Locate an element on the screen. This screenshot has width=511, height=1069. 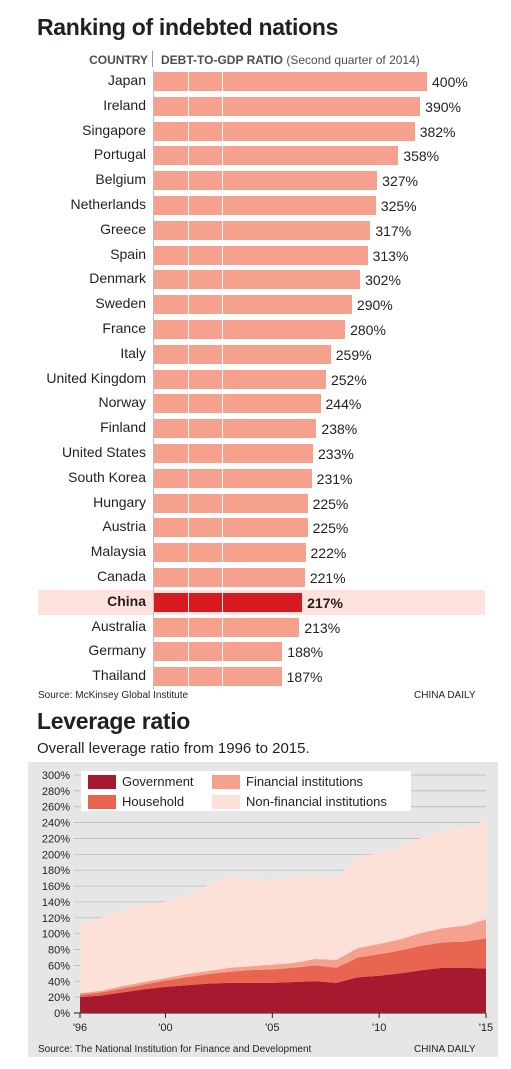
area-series-government is located at coordinates (283, 990).